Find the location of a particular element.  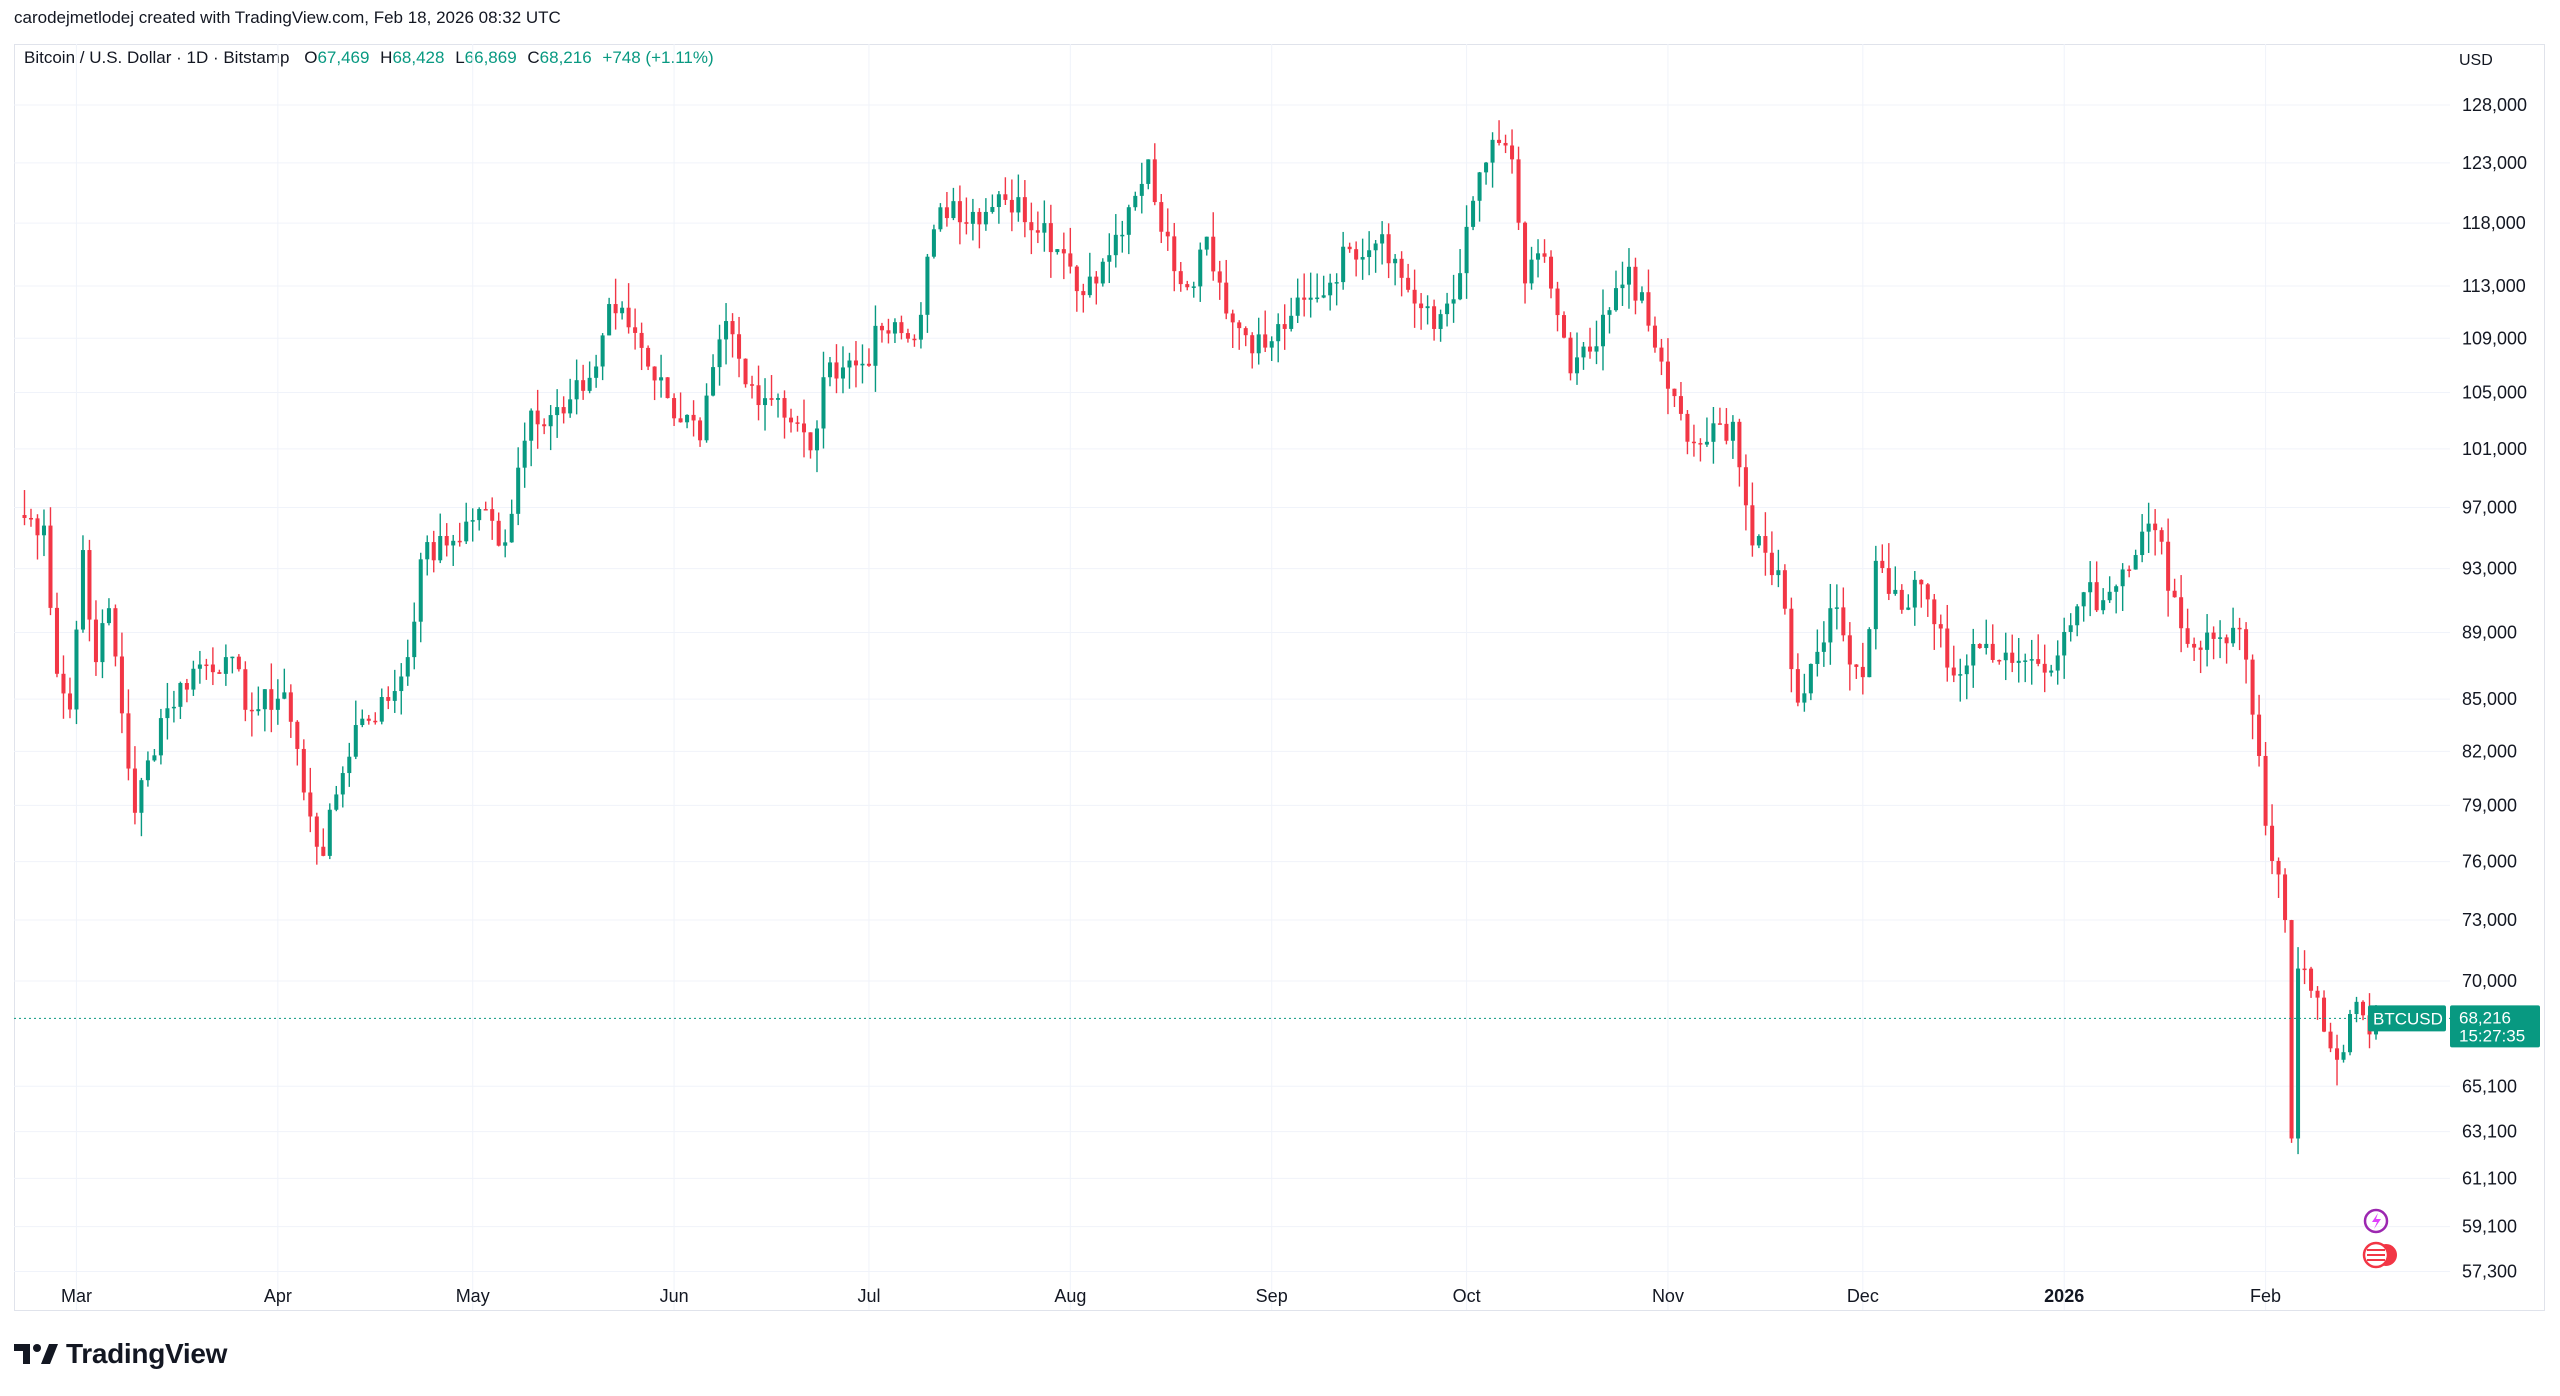

y-tick-label: 57,300 is located at coordinates (2489, 1272).